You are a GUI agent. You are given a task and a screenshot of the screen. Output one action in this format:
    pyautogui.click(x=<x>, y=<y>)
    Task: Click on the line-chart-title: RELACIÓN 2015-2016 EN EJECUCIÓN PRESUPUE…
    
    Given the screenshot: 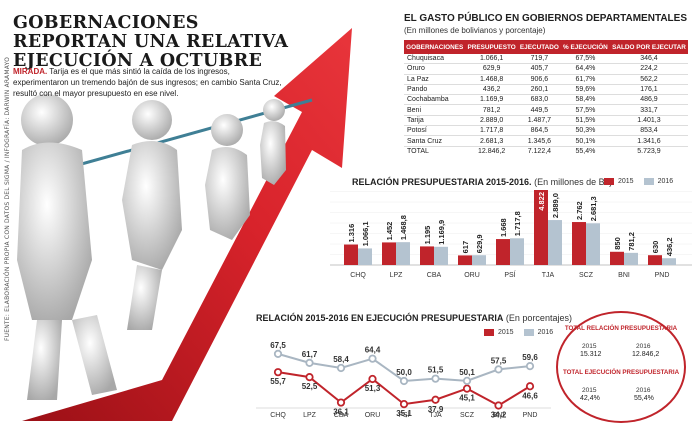 What is the action you would take?
    pyautogui.click(x=414, y=318)
    